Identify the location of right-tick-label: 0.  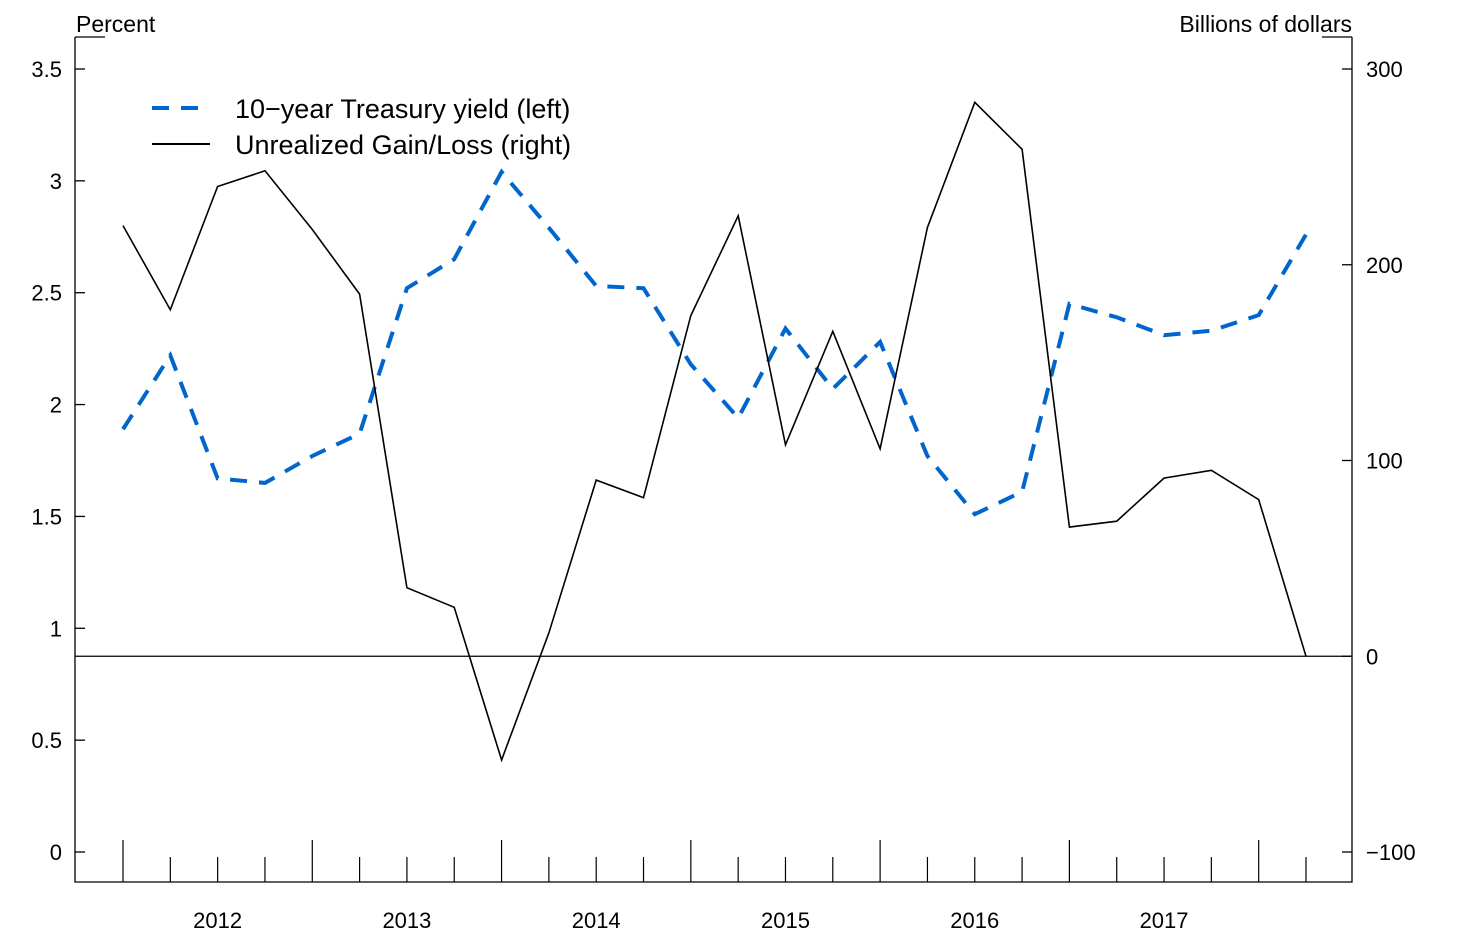
(1372, 656).